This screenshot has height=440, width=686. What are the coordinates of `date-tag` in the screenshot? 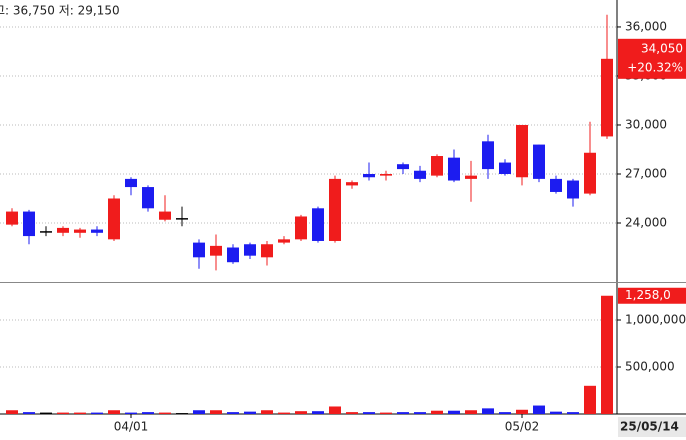 It's located at (652, 427).